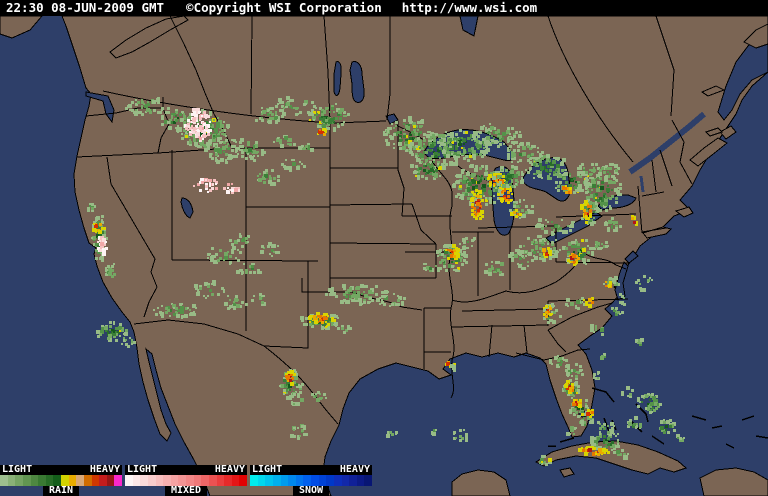 This screenshot has width=768, height=496. I want to click on mixed-color-scale, so click(186, 480).